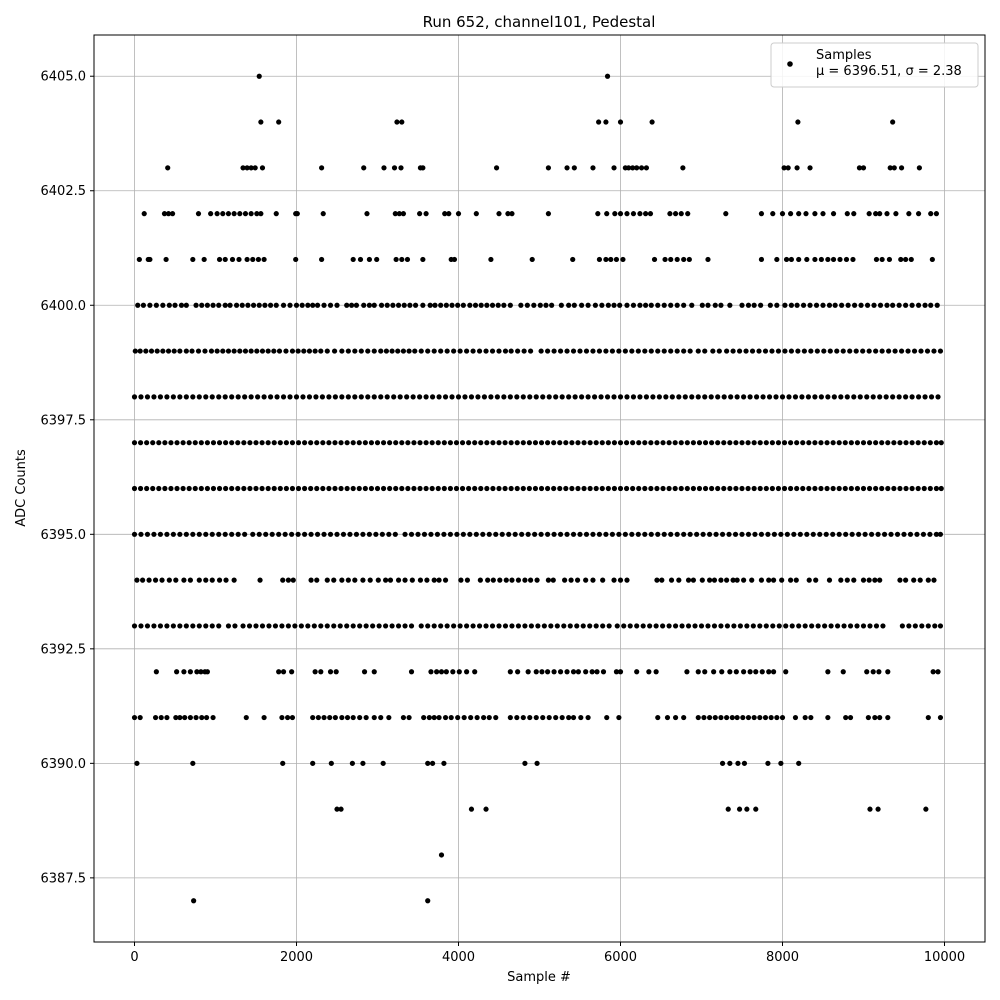 This screenshot has width=1000, height=1000. What do you see at coordinates (782, 957) in the screenshot?
I see `x-tick-label: 8000` at bounding box center [782, 957].